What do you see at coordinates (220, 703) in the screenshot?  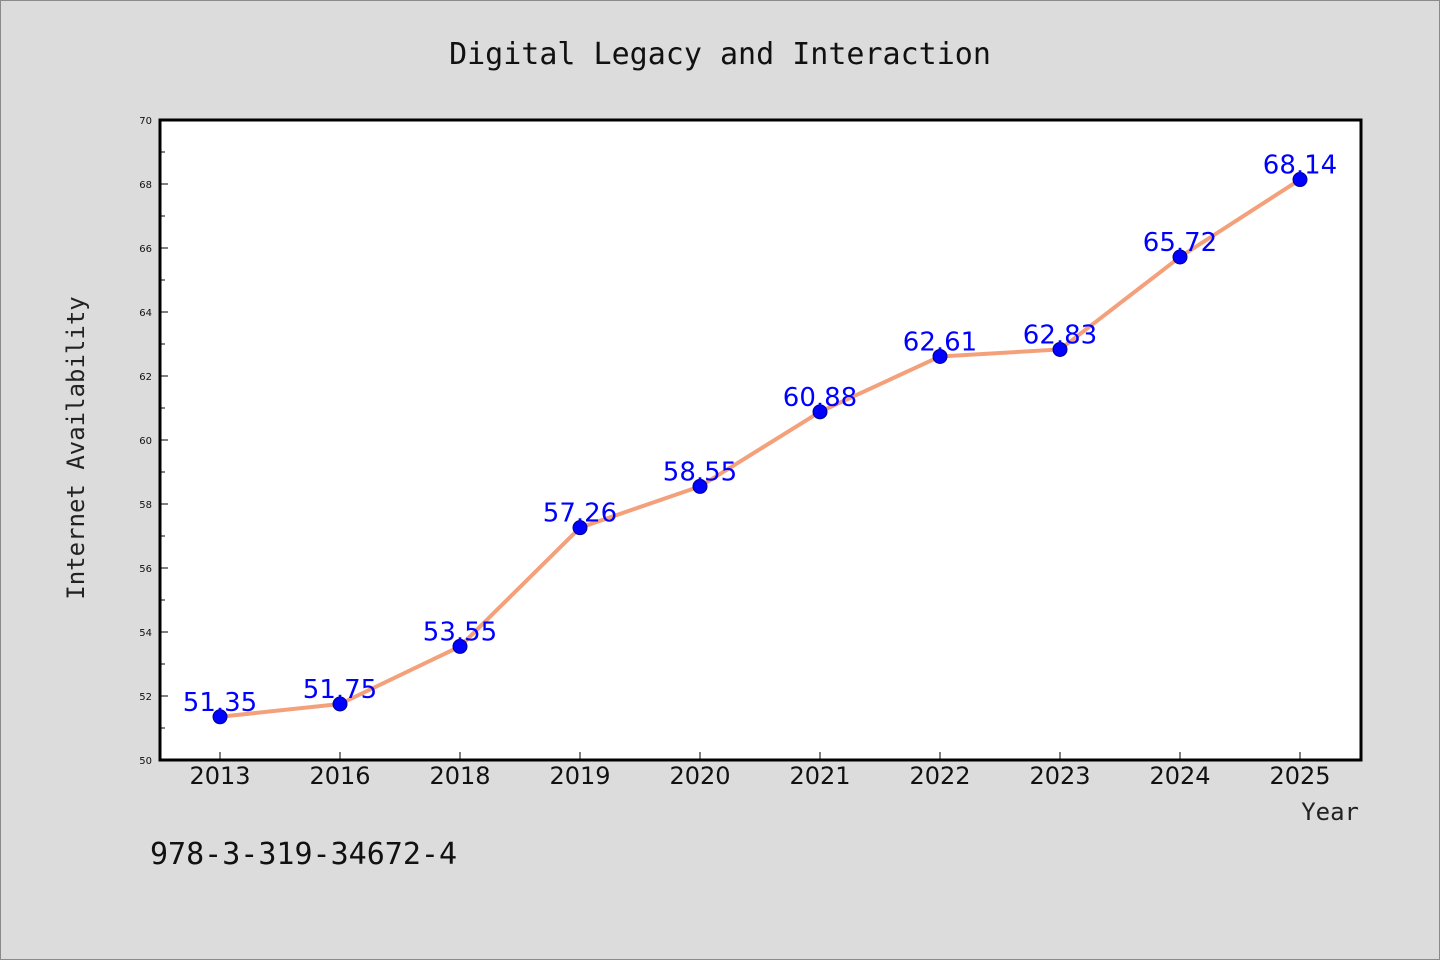 I see `data-label: 51.35` at bounding box center [220, 703].